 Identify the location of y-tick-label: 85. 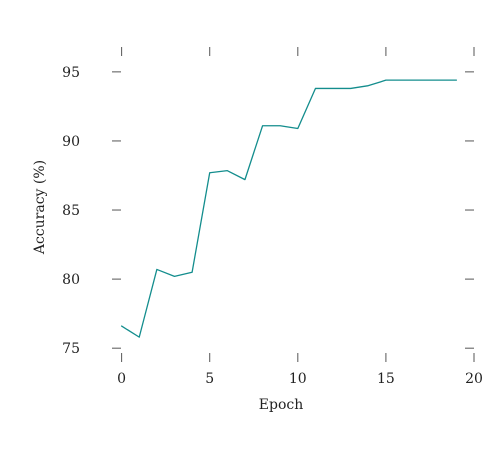
(71, 211).